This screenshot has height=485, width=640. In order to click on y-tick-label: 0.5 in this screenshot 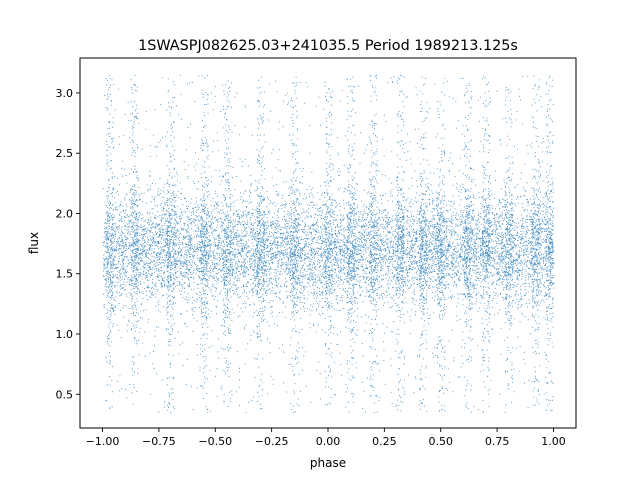, I will do `click(65, 394)`.